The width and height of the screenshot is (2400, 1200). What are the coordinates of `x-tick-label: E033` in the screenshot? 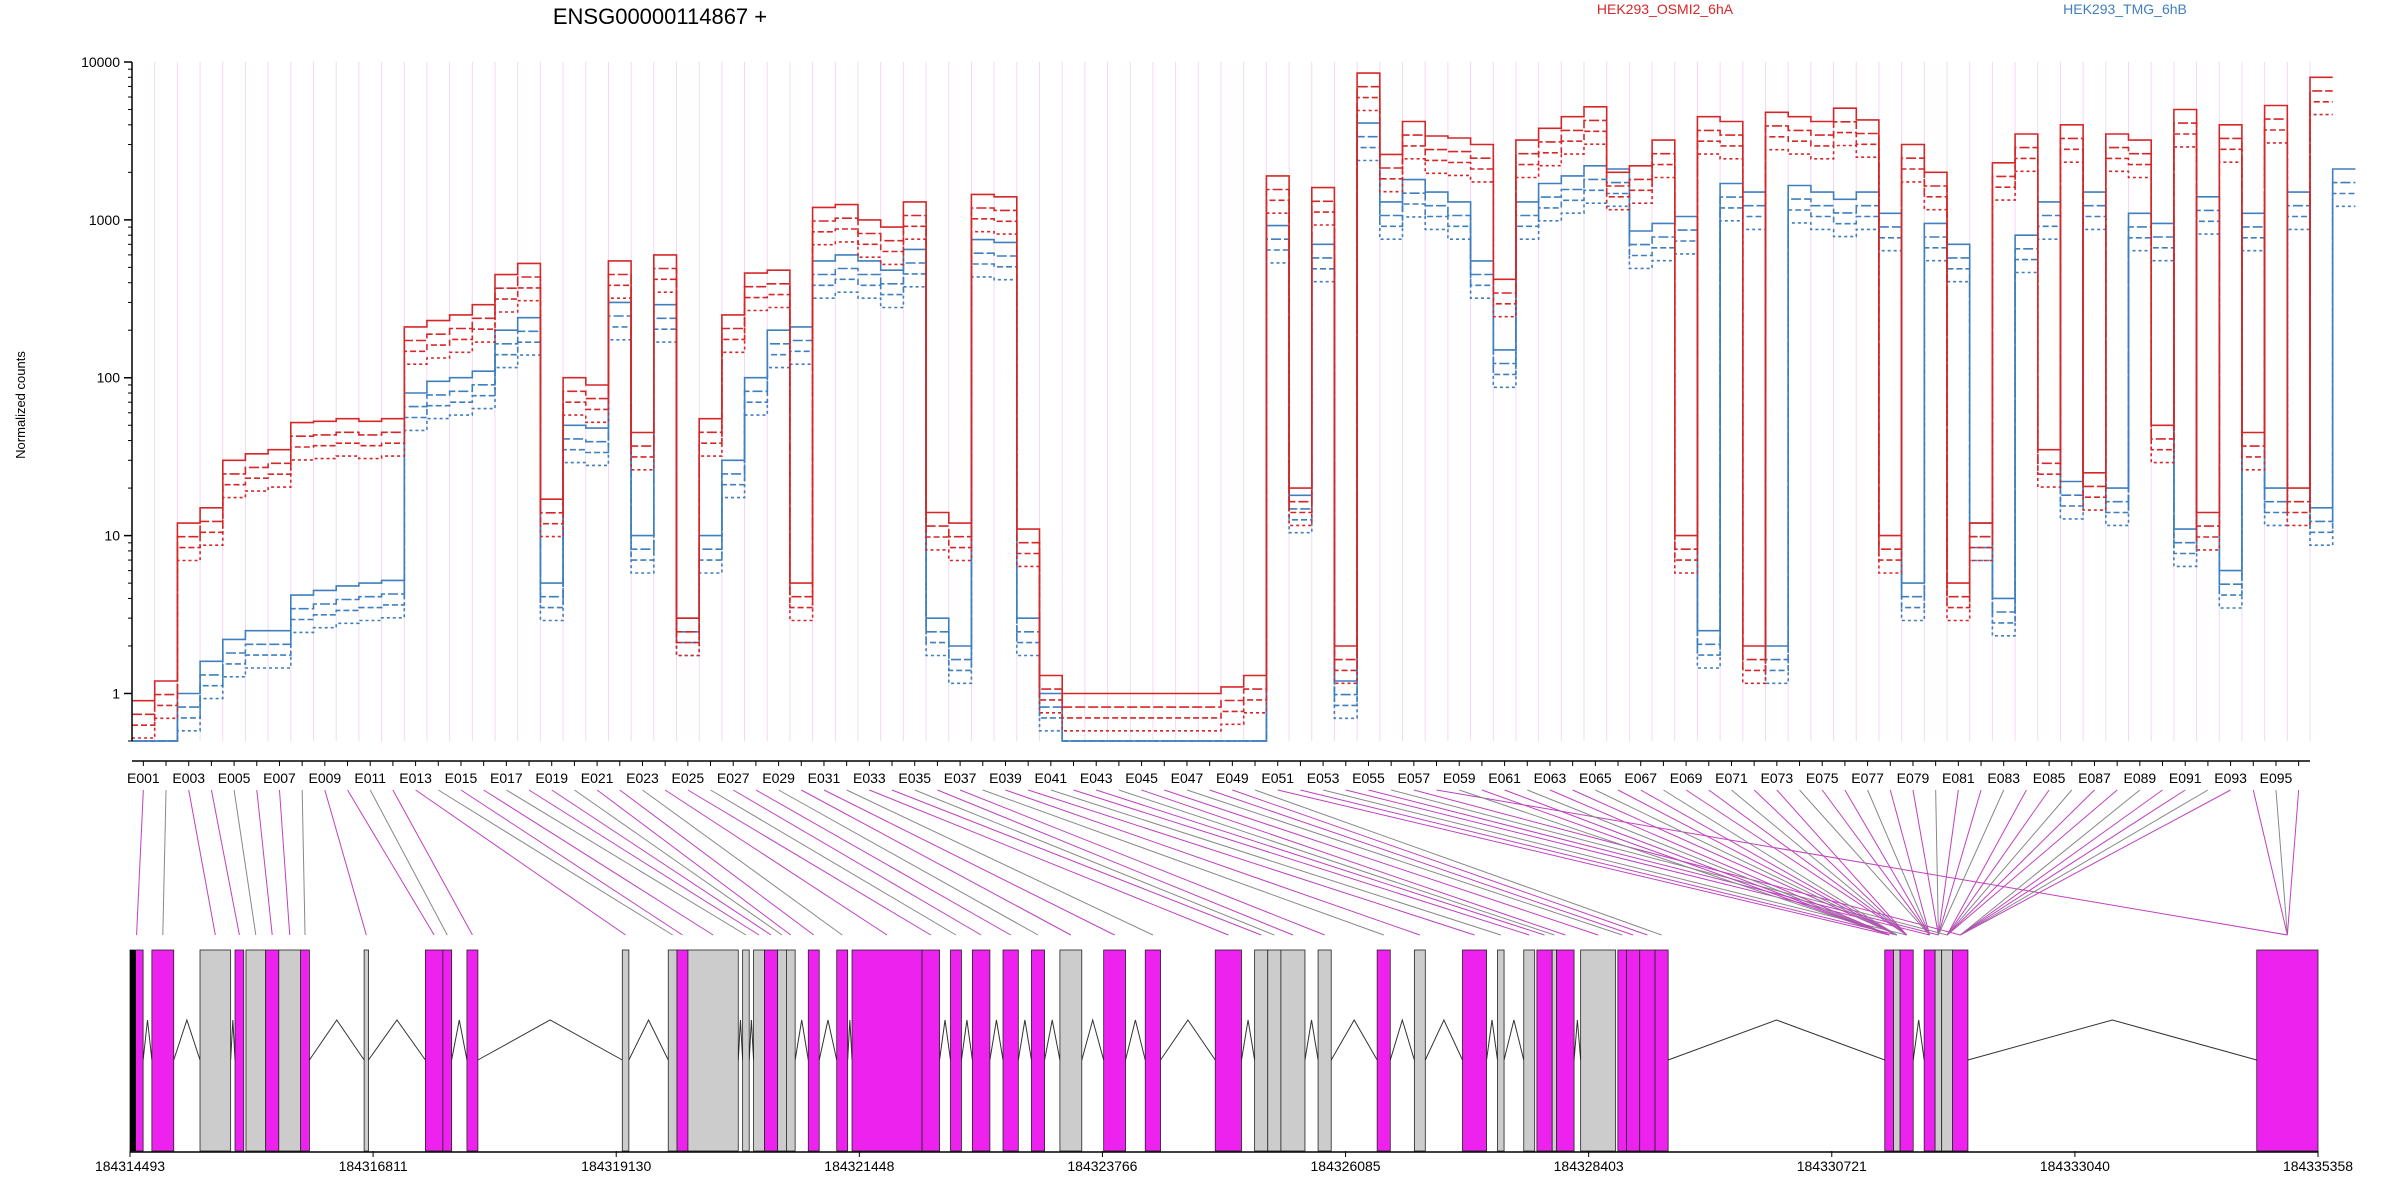 It's located at (869, 778).